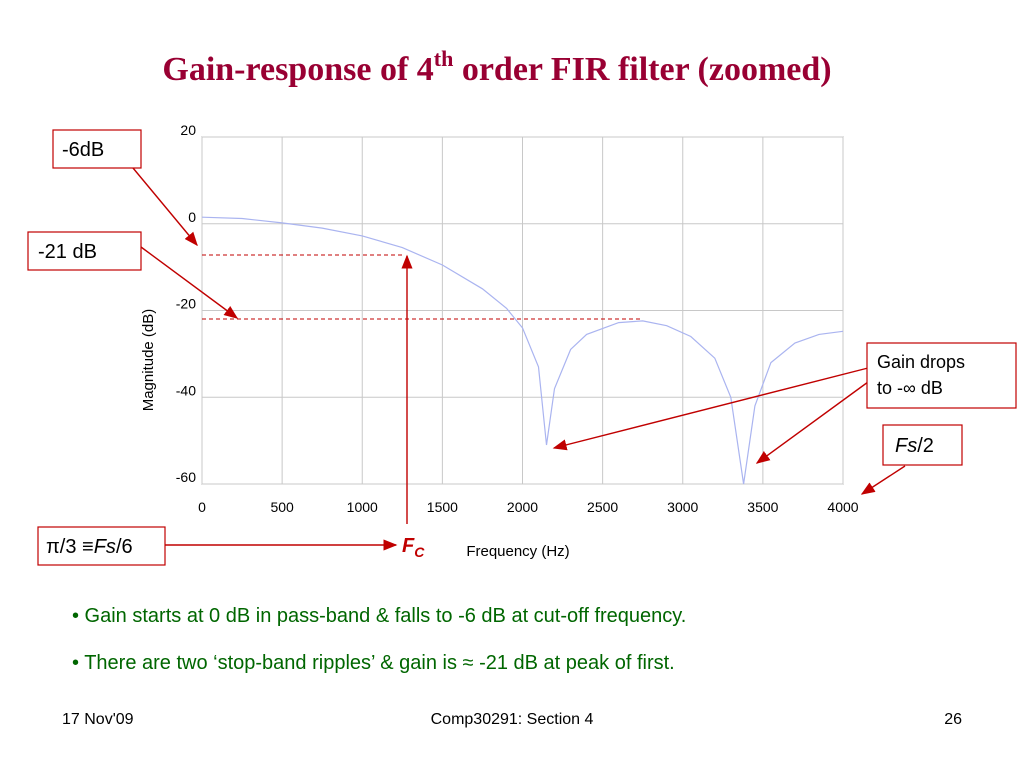  What do you see at coordinates (83, 150) in the screenshot?
I see `annotation: -6dB` at bounding box center [83, 150].